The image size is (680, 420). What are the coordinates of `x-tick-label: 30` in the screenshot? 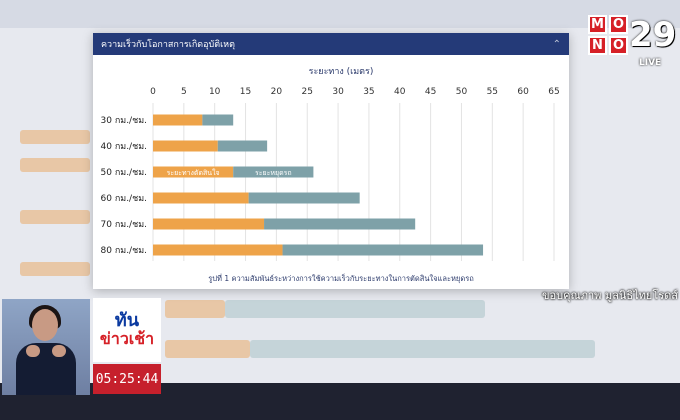 It's located at (338, 92).